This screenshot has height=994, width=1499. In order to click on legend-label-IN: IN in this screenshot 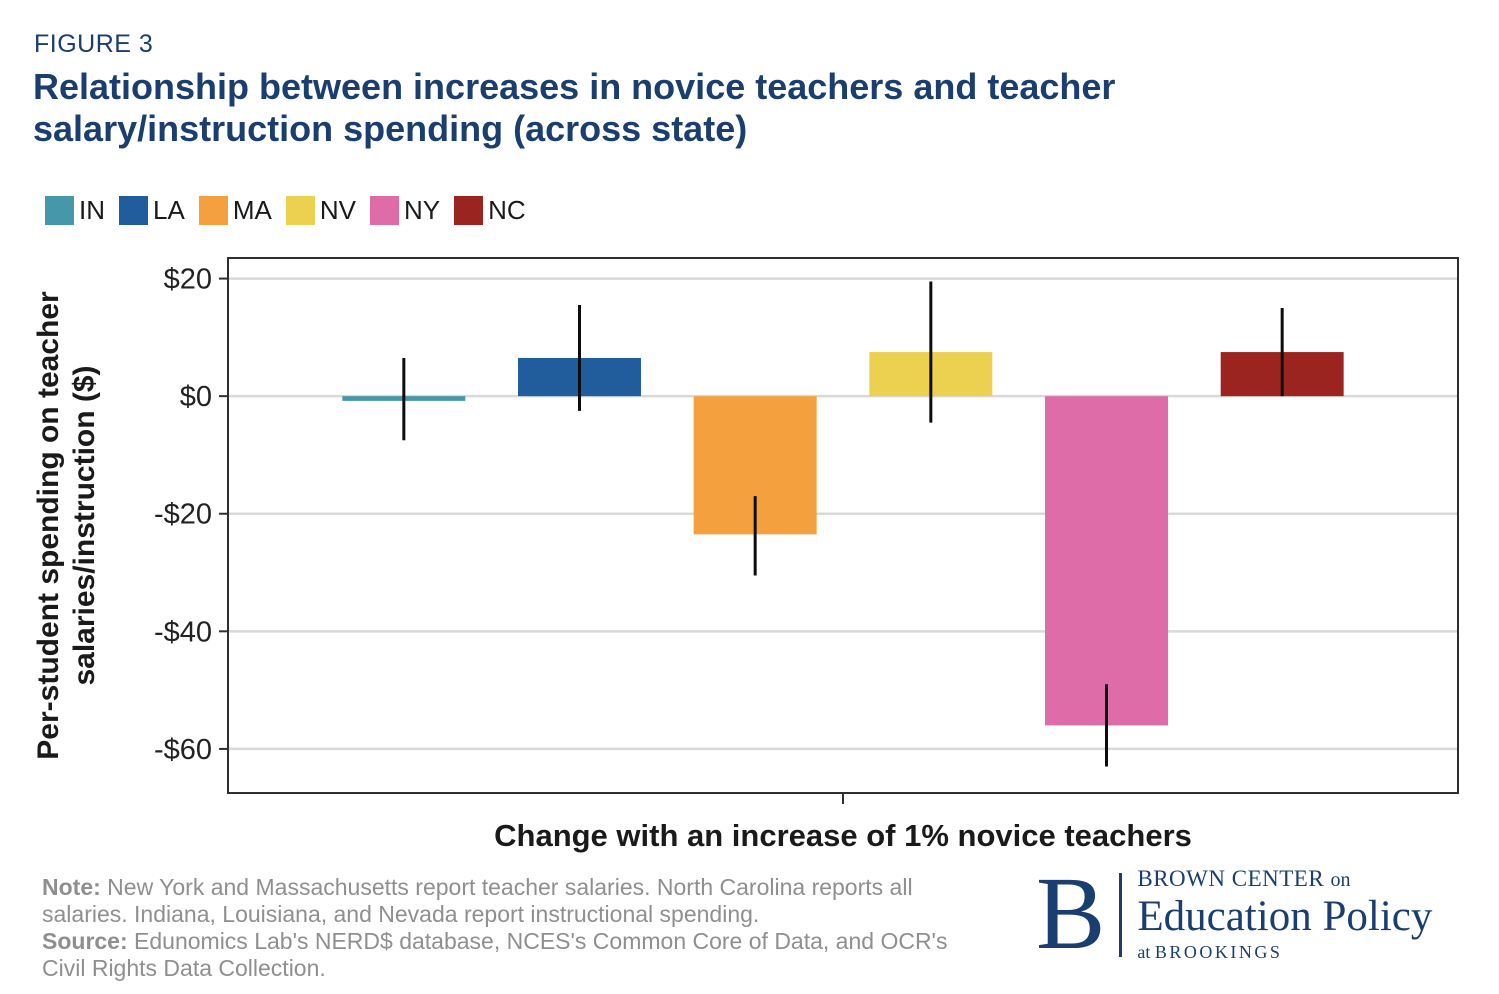, I will do `click(92, 210)`.